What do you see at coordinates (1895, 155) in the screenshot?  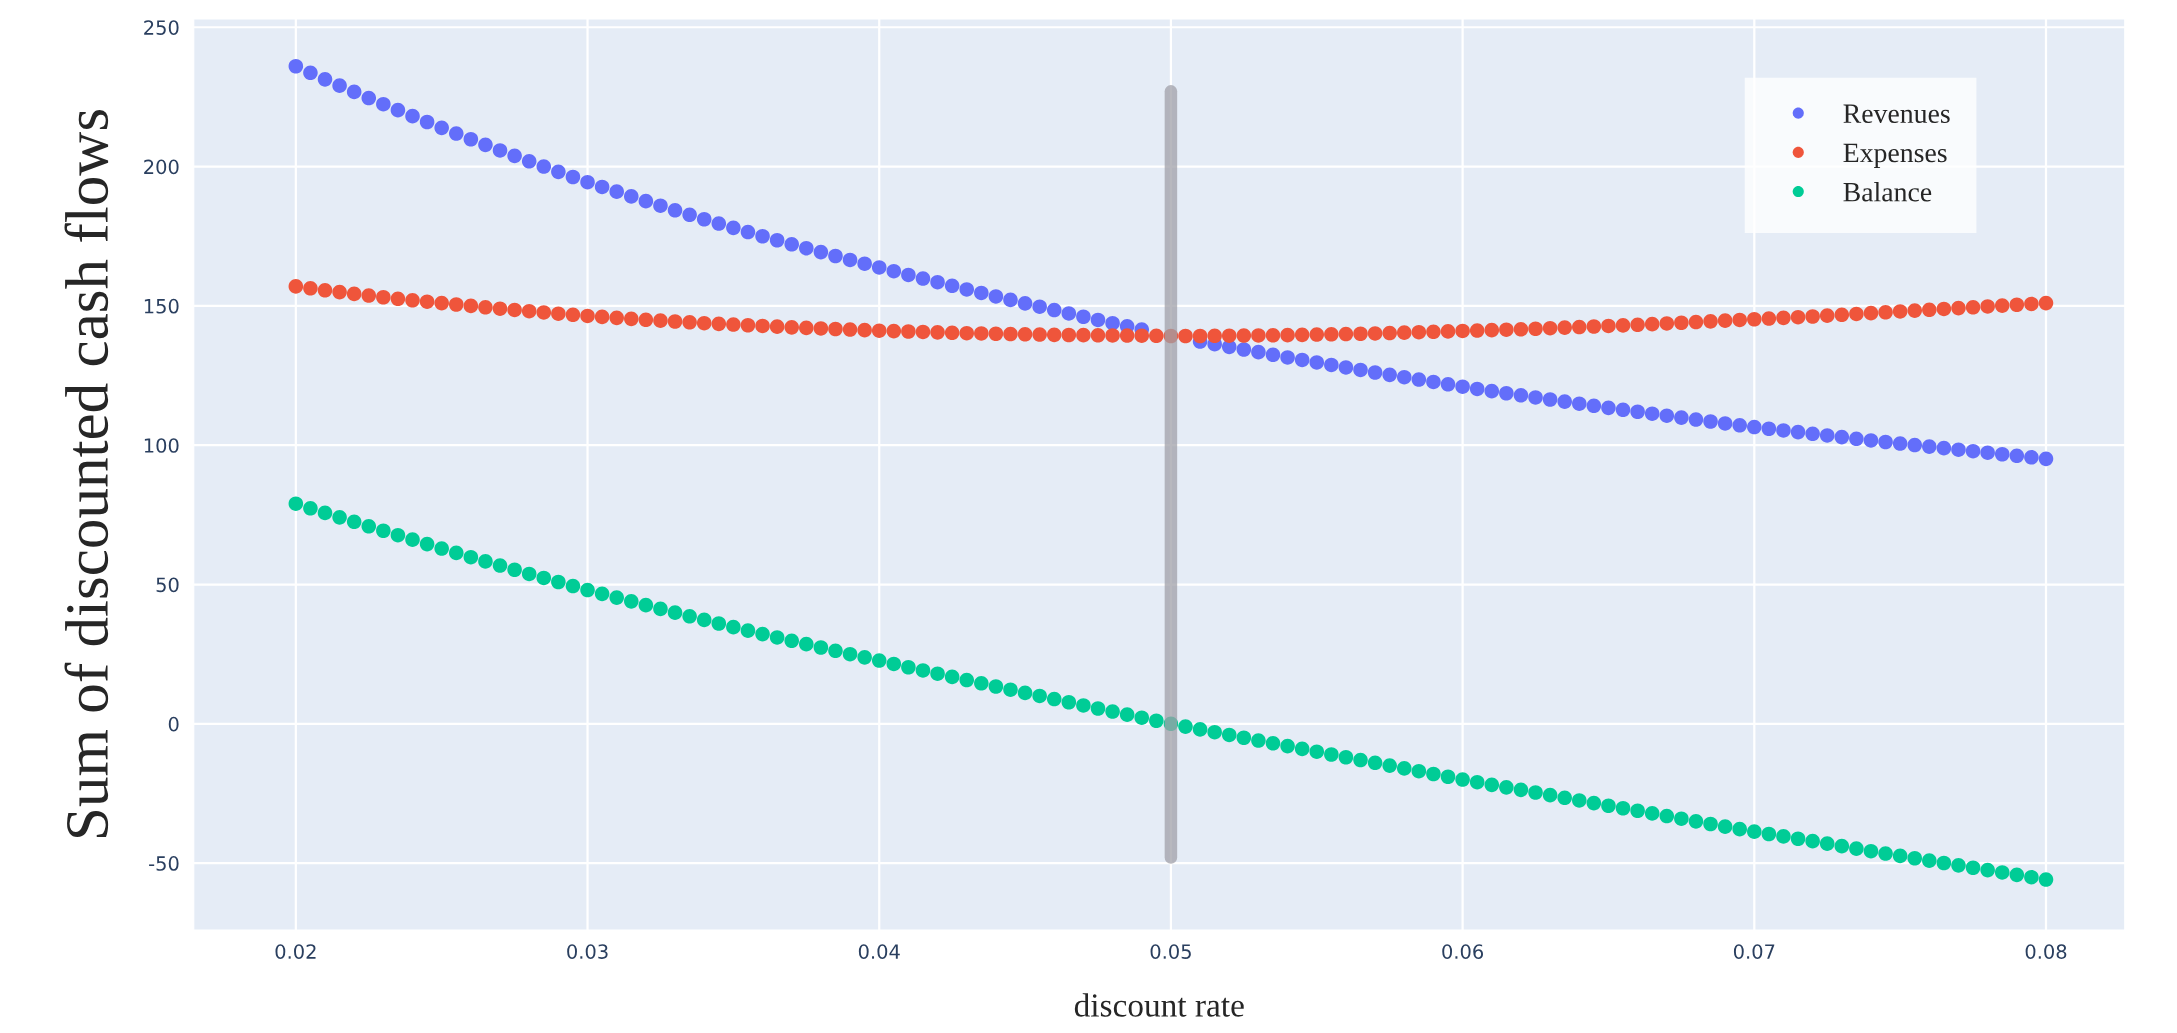 I see `legend-label: Expenses` at bounding box center [1895, 155].